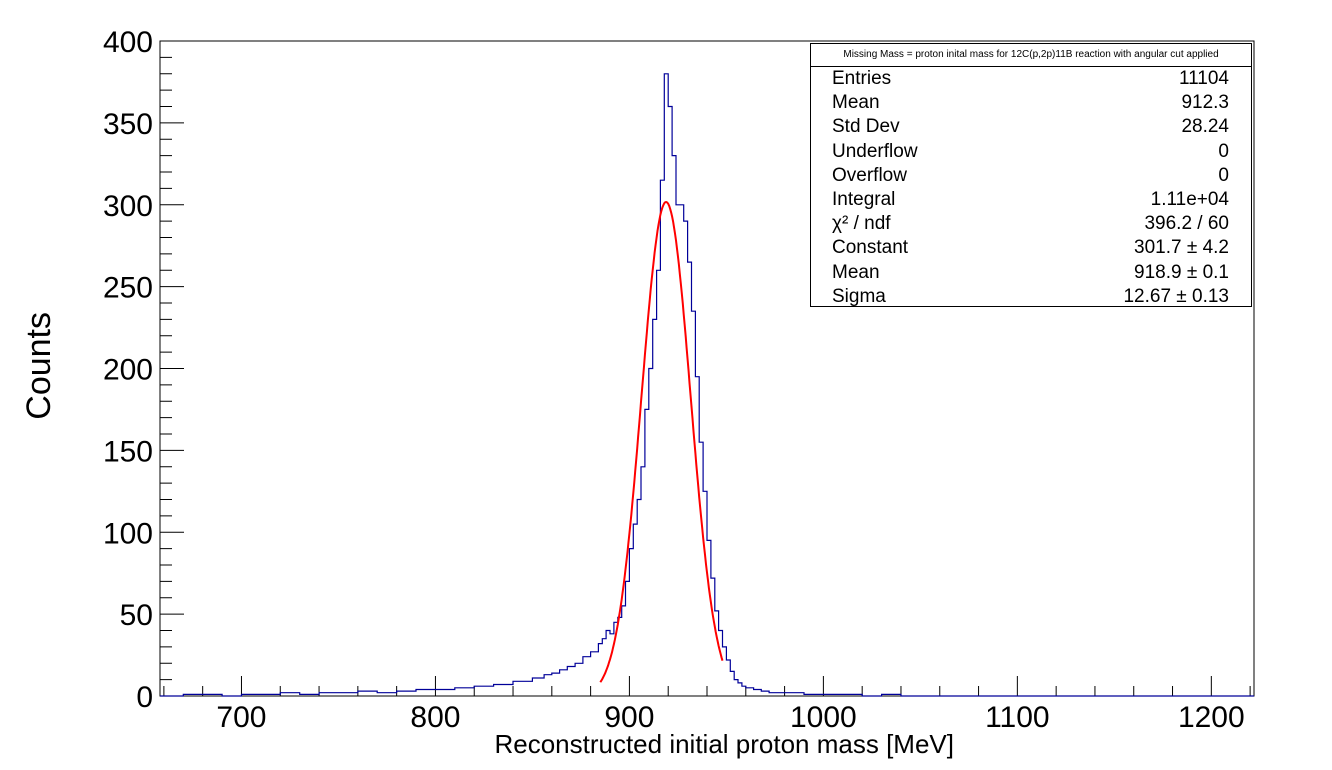 The image size is (1332, 770). Describe the element at coordinates (861, 224) in the screenshot. I see `stats-label: χ² / ndf` at that location.